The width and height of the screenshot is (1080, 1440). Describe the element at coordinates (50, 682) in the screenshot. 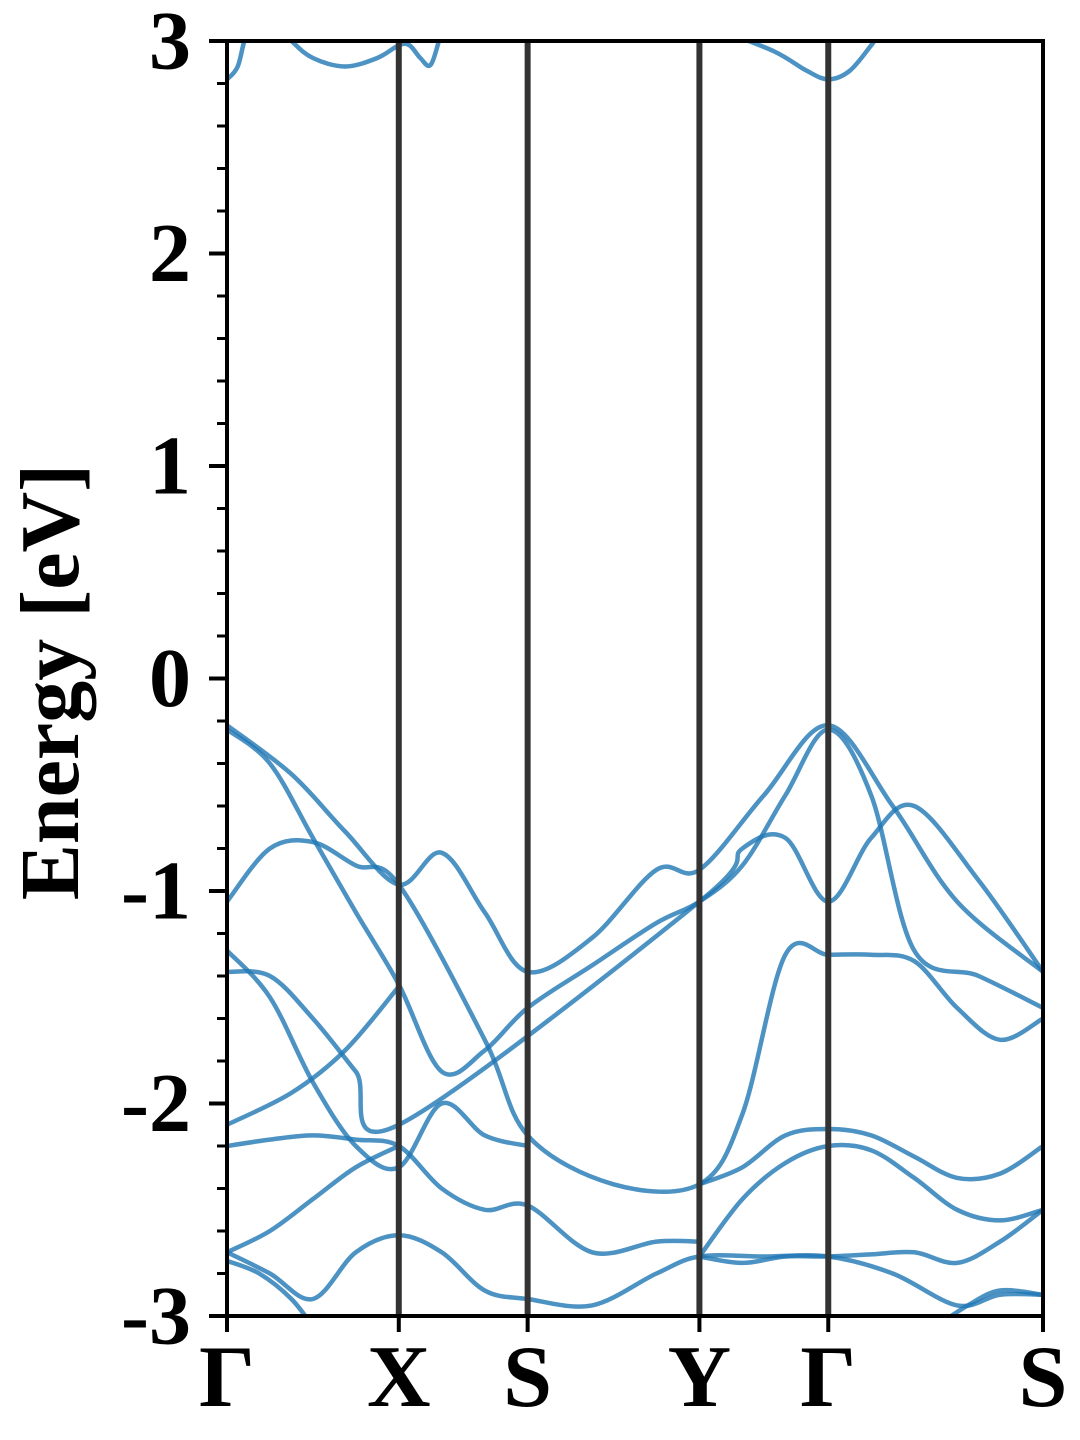

I see `y-axis-label: Energy [eV]` at that location.